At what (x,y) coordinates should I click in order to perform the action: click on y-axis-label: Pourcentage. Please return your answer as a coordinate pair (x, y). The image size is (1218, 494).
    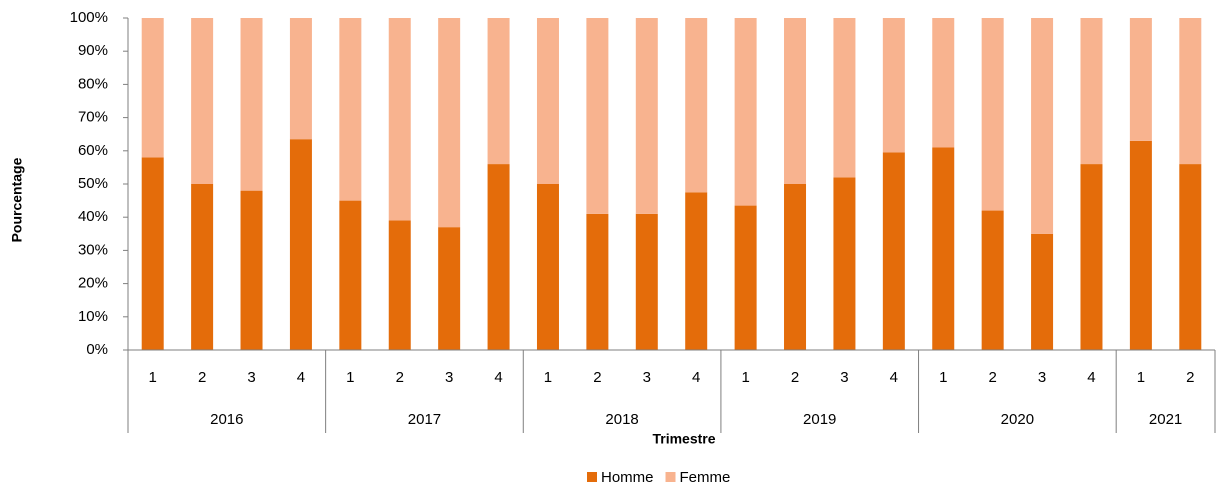
    Looking at the image, I should click on (17, 199).